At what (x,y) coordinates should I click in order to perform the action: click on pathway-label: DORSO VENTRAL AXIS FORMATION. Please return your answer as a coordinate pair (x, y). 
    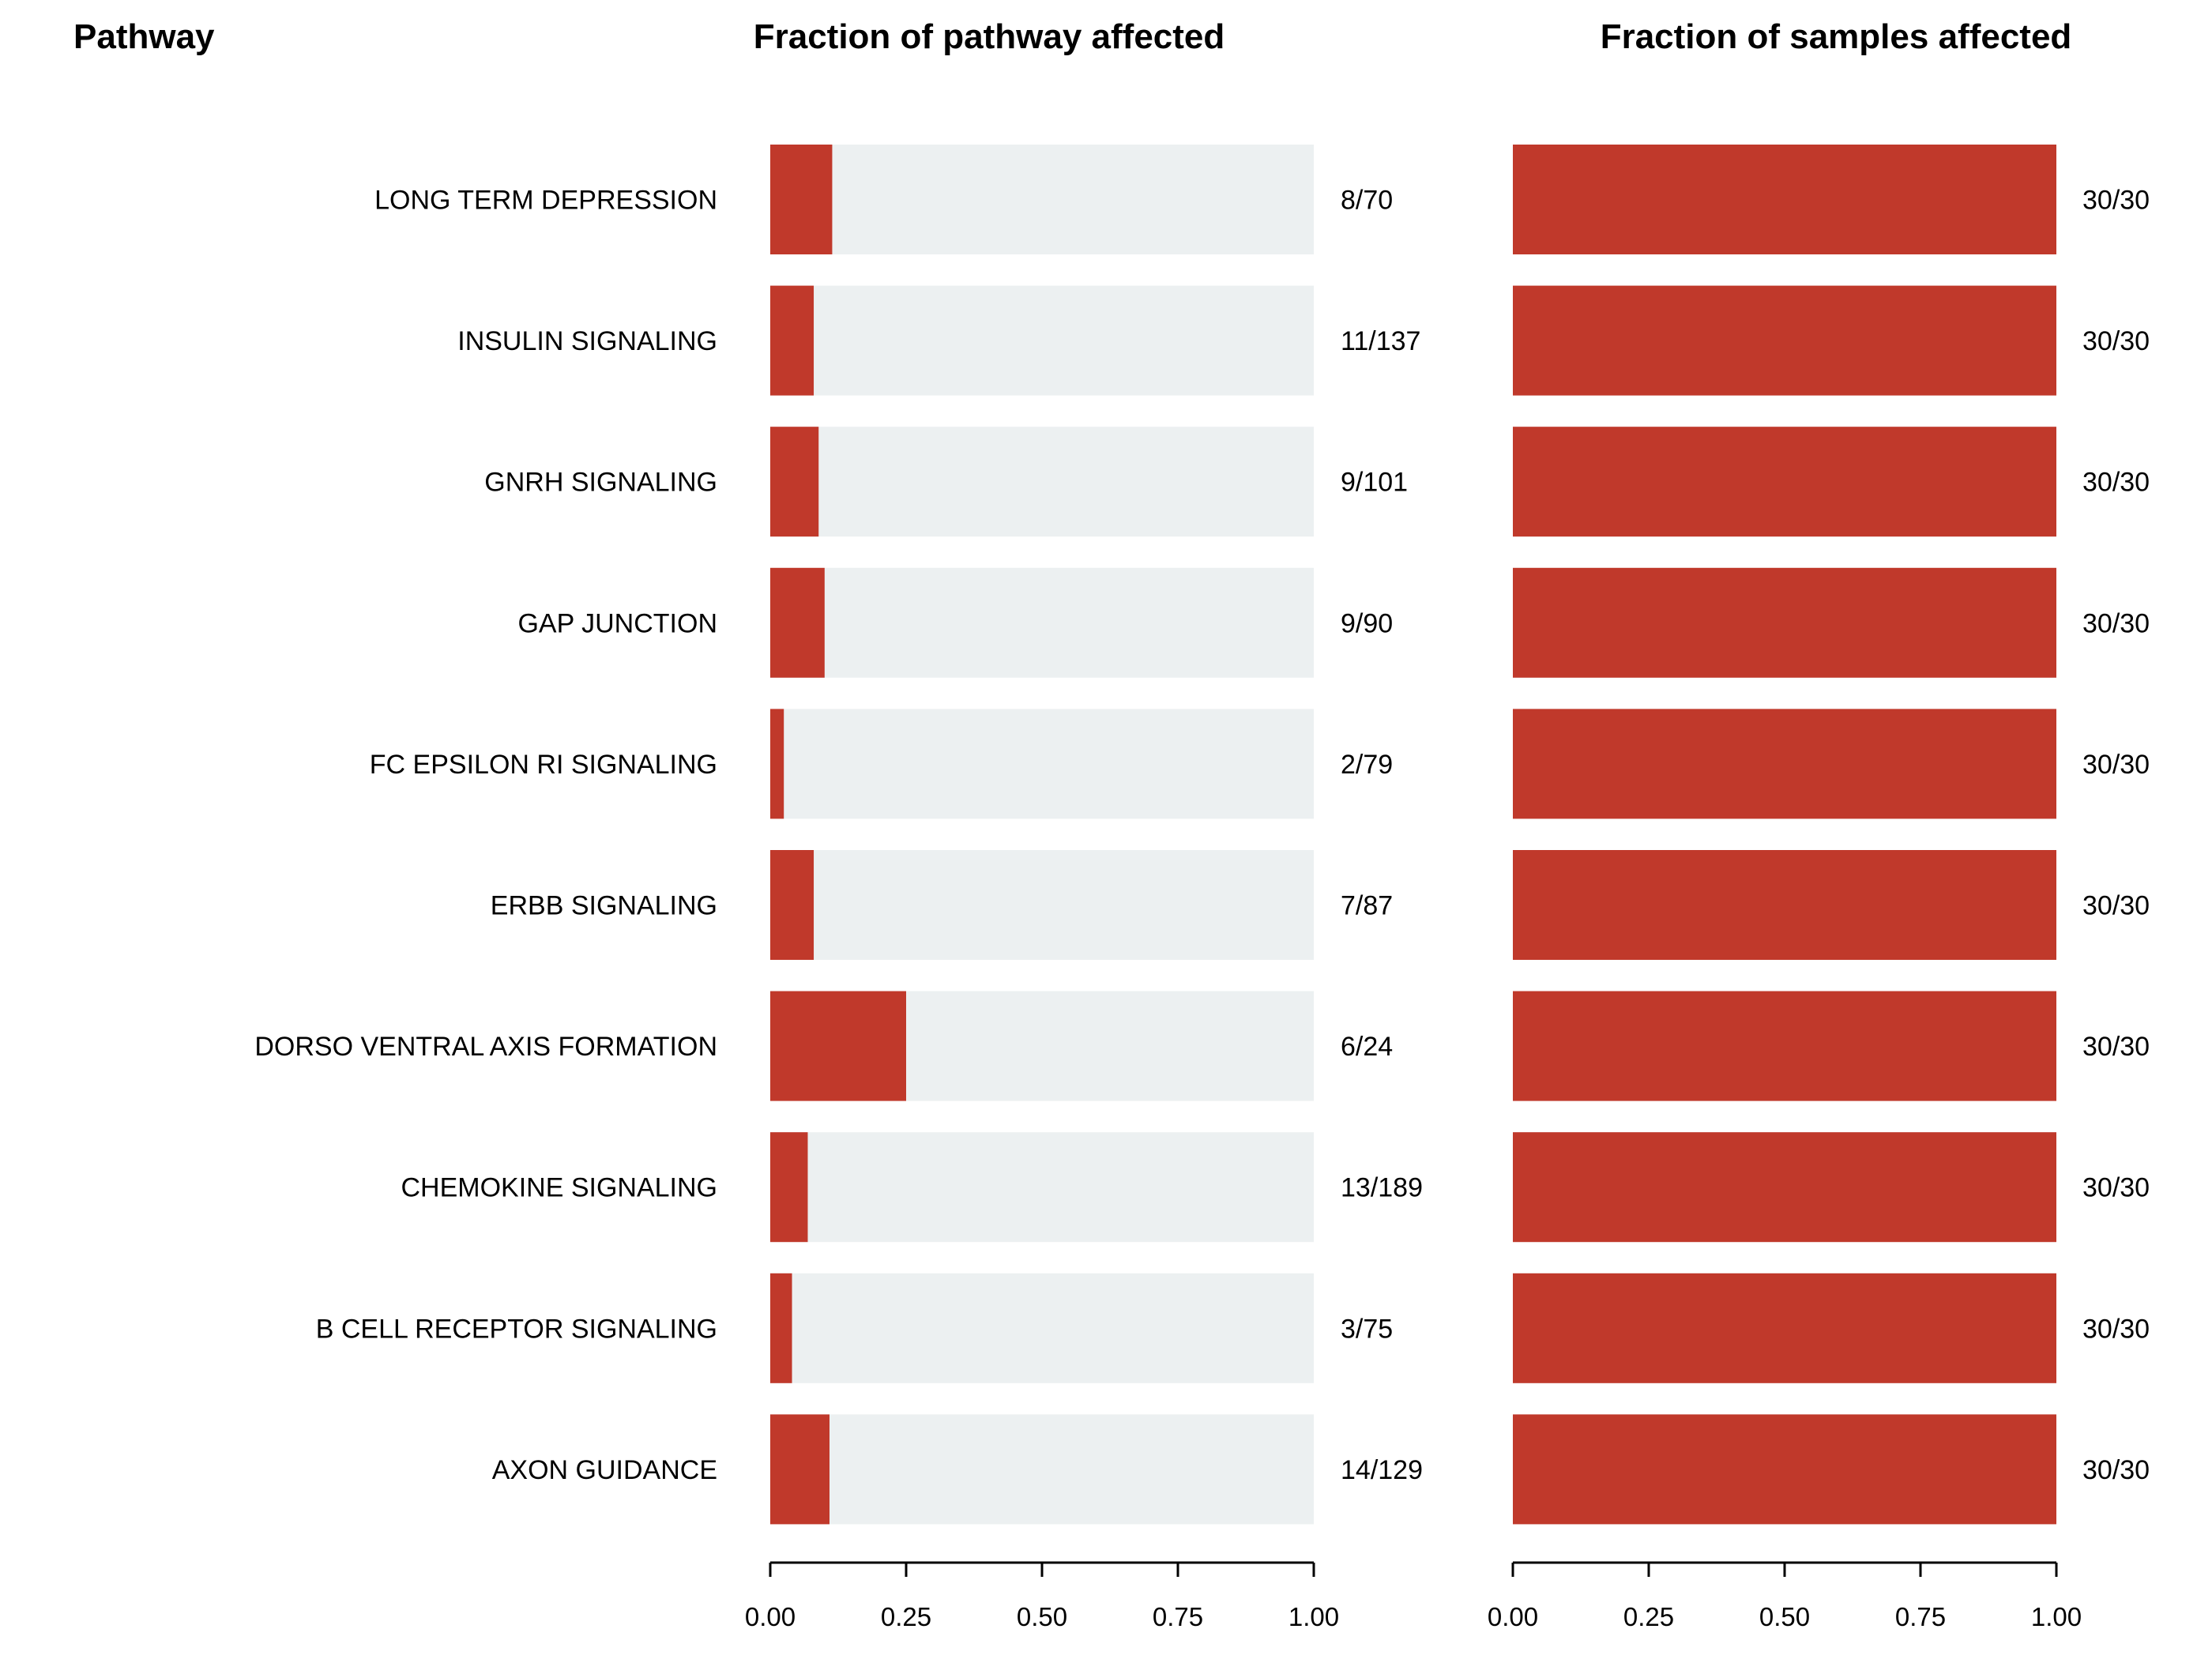
    Looking at the image, I should click on (486, 1047).